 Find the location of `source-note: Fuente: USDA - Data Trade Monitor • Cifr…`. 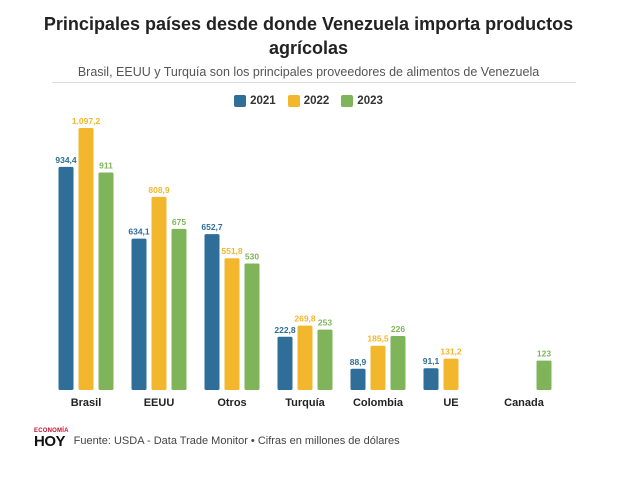

source-note: Fuente: USDA - Data Trade Monitor • Cifr… is located at coordinates (236, 440).